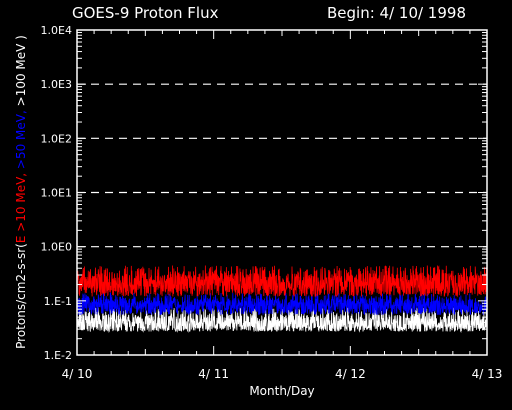 The image size is (512, 410). I want to click on chart-title: GOES-9 Proton Flux, so click(145, 13).